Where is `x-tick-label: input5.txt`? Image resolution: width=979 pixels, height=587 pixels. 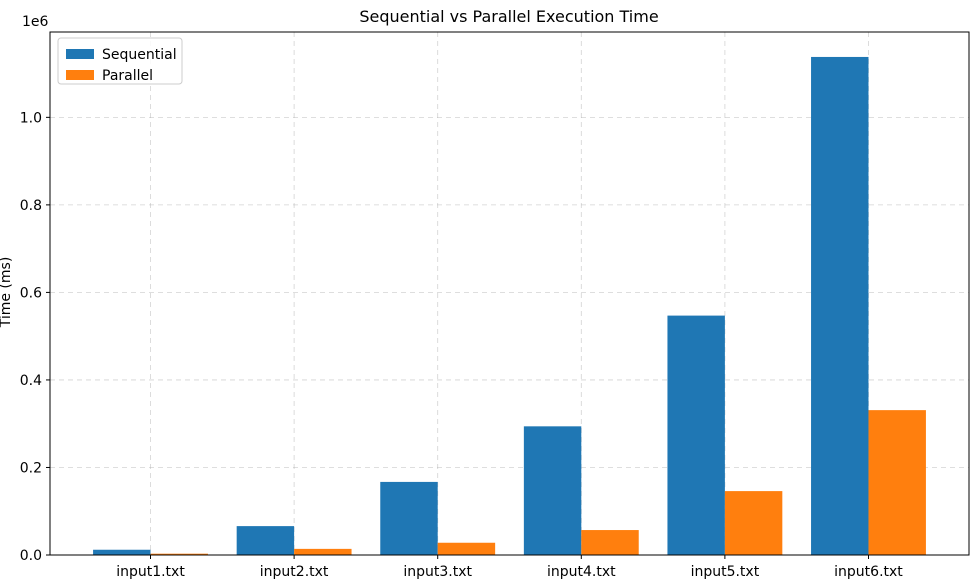 x-tick-label: input5.txt is located at coordinates (725, 572).